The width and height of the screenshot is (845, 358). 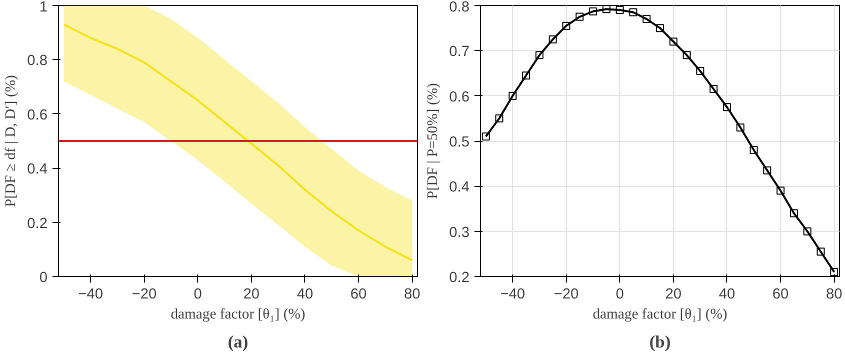 What do you see at coordinates (43, 8) in the screenshot?
I see `y-tick-label: 1` at bounding box center [43, 8].